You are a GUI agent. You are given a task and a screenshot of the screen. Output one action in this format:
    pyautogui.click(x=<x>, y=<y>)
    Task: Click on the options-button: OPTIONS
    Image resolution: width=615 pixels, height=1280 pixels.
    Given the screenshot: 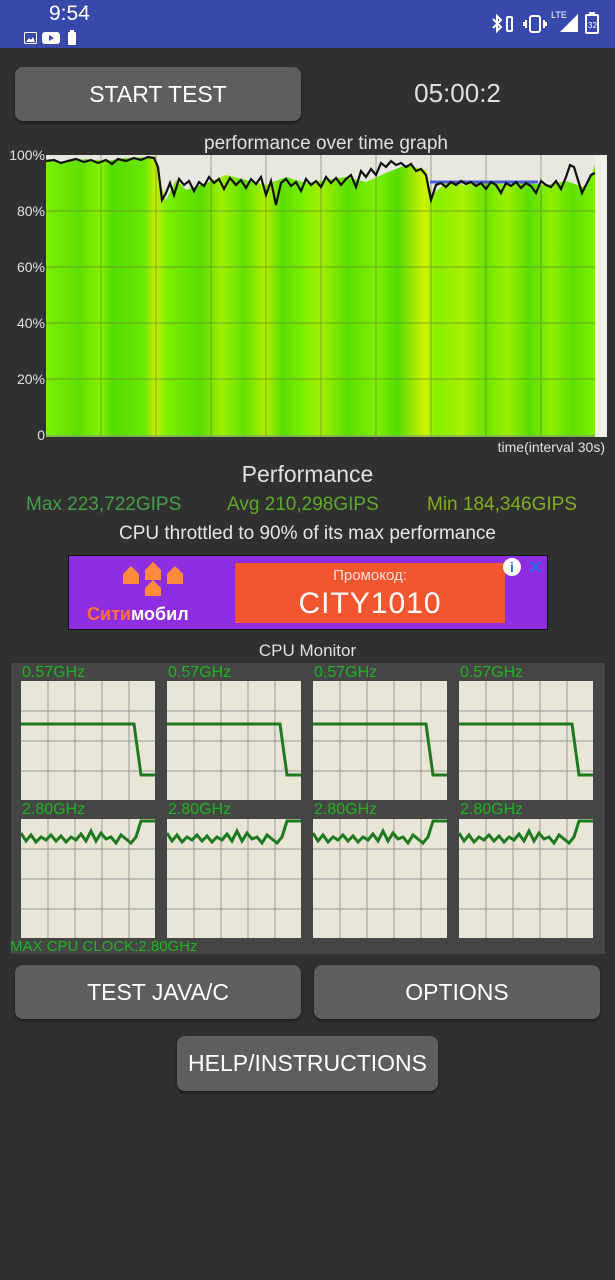 What is the action you would take?
    pyautogui.click(x=457, y=992)
    